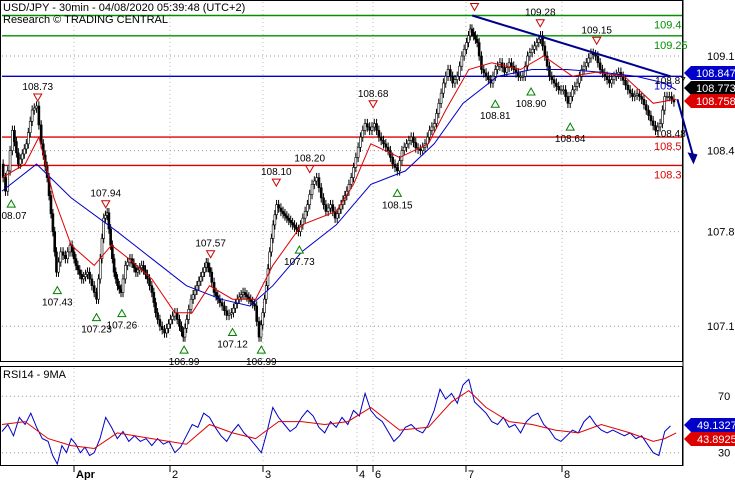  What do you see at coordinates (715, 102) in the screenshot?
I see `price-tag-label: 108.758` at bounding box center [715, 102].